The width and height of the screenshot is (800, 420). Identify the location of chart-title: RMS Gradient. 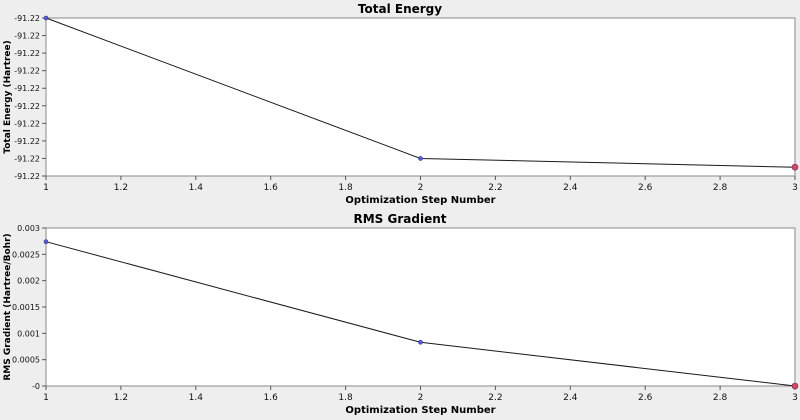
(400, 219).